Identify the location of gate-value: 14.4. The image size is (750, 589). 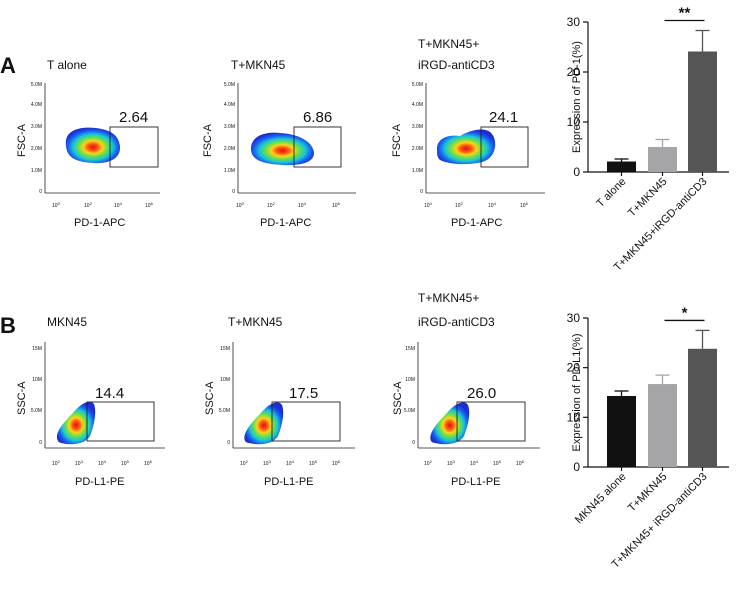
(109, 393).